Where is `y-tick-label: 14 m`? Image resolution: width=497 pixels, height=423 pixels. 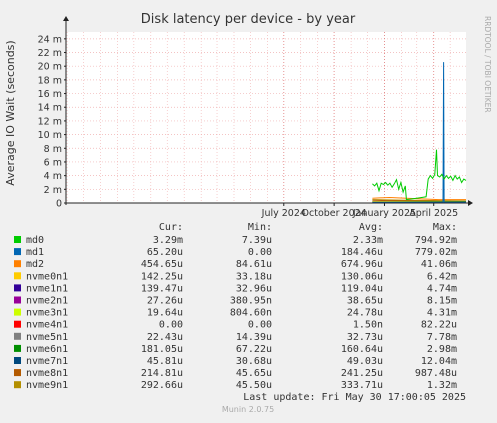
y-tick-label: 14 m is located at coordinates (50, 108).